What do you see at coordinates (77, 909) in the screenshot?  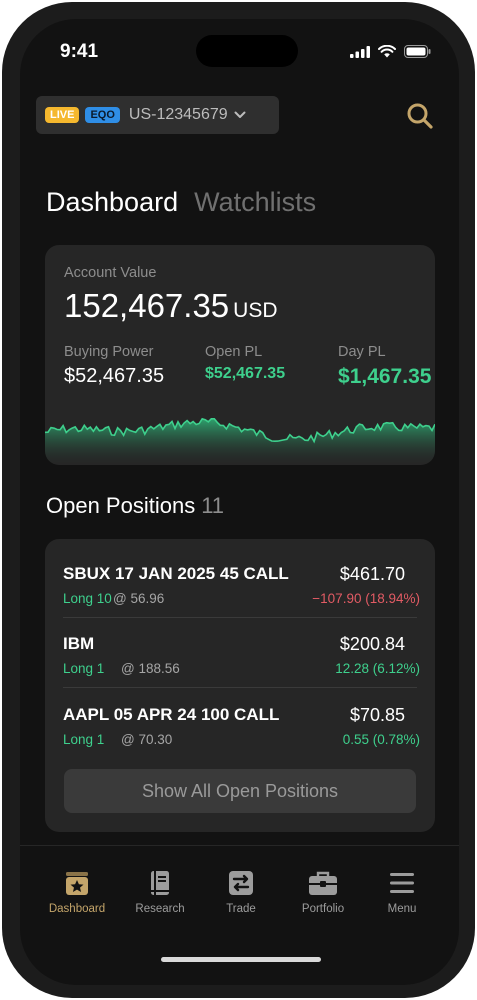 I see `nav-dashboard-label: Dashboard` at bounding box center [77, 909].